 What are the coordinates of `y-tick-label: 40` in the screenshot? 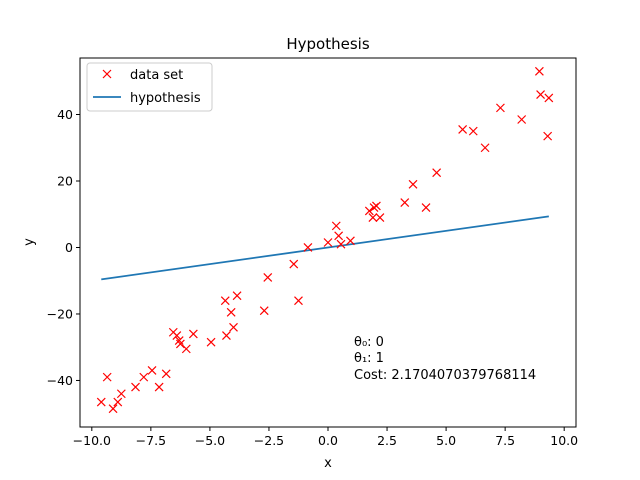 It's located at (65, 114).